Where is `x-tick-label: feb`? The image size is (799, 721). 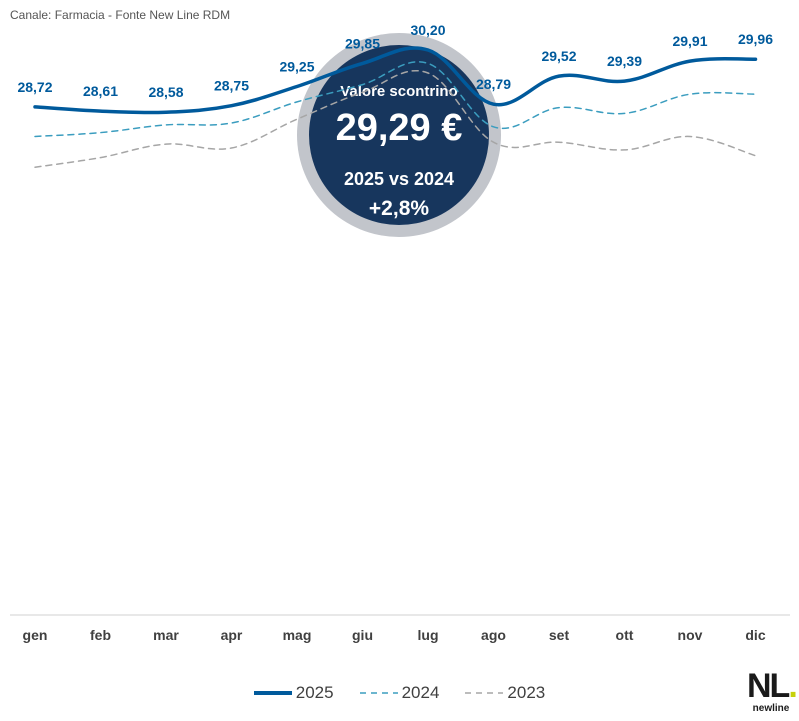 x-tick-label: feb is located at coordinates (100, 635).